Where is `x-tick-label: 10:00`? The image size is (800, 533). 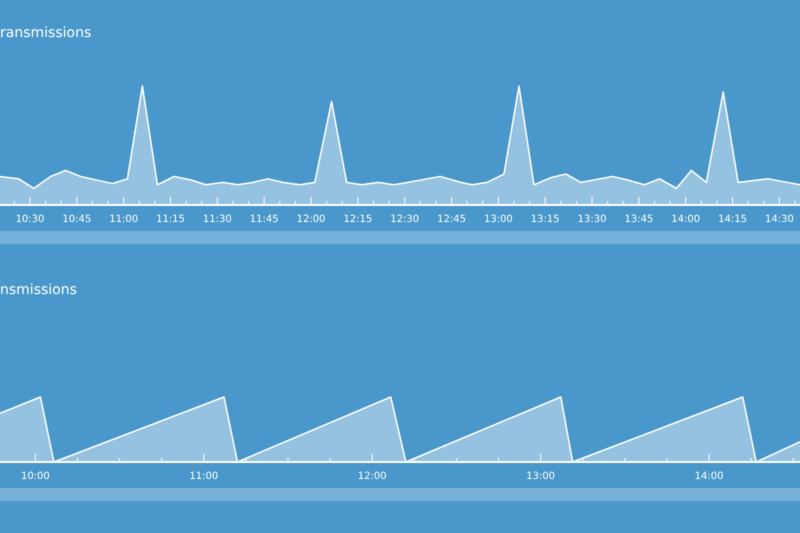 x-tick-label: 10:00 is located at coordinates (35, 476).